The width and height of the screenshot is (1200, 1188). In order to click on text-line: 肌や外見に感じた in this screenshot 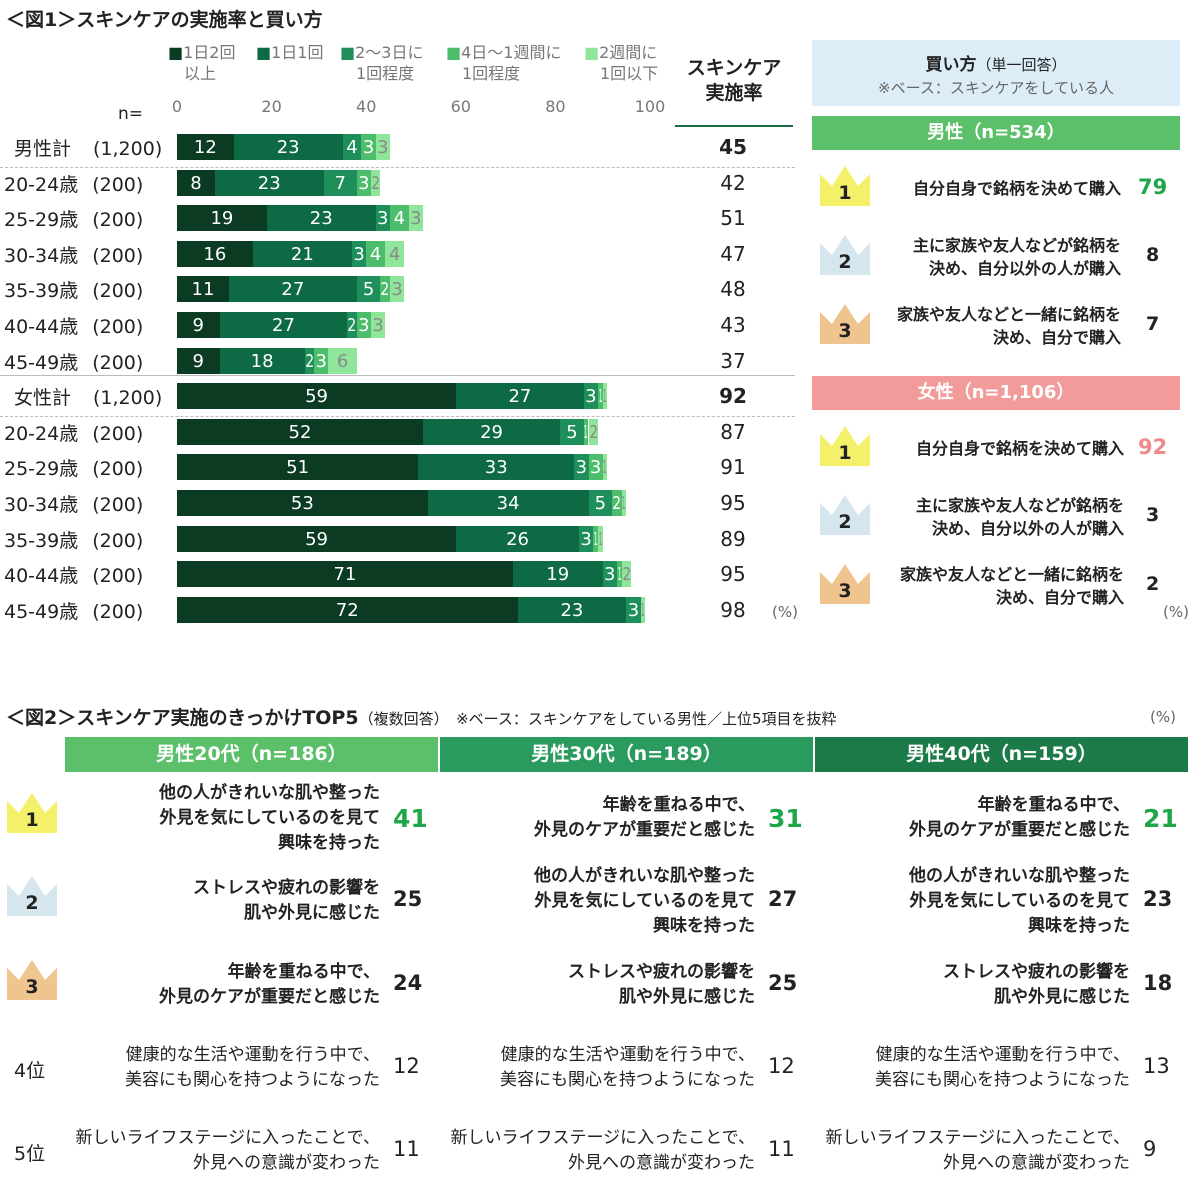, I will do `click(687, 997)`.